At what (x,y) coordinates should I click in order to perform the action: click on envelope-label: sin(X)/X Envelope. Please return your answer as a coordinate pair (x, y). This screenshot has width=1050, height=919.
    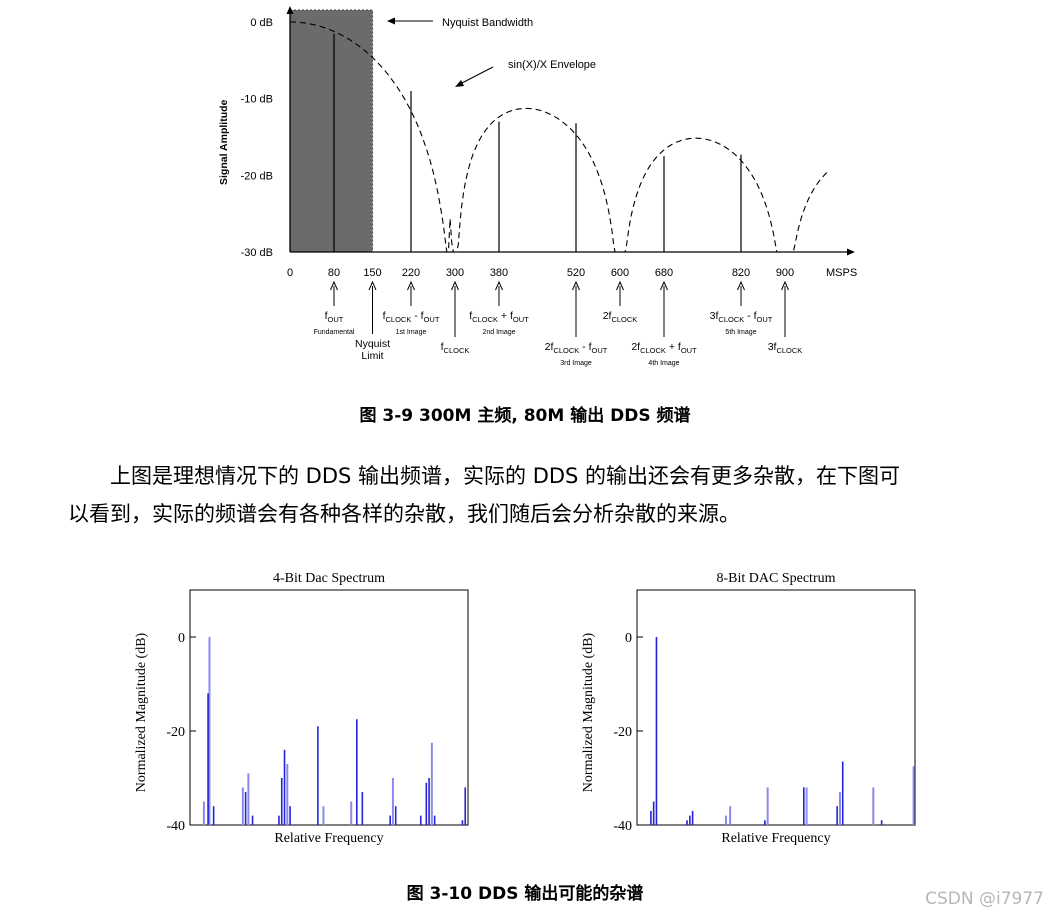
    Looking at the image, I should click on (552, 65).